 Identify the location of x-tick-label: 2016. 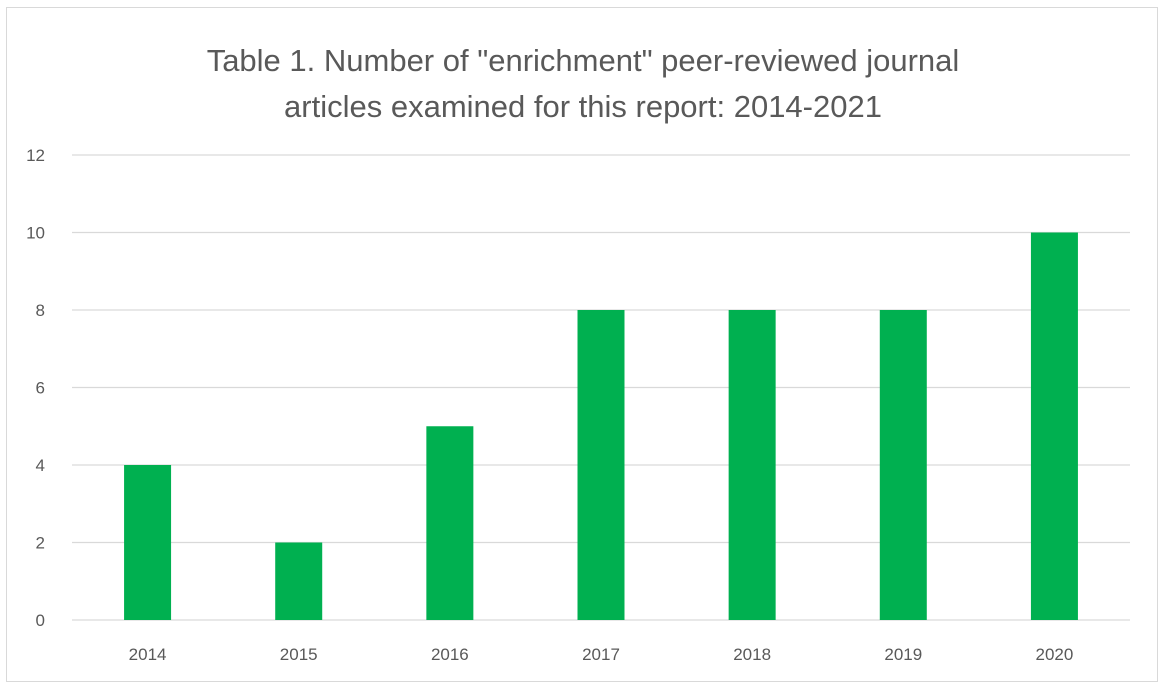
(450, 654).